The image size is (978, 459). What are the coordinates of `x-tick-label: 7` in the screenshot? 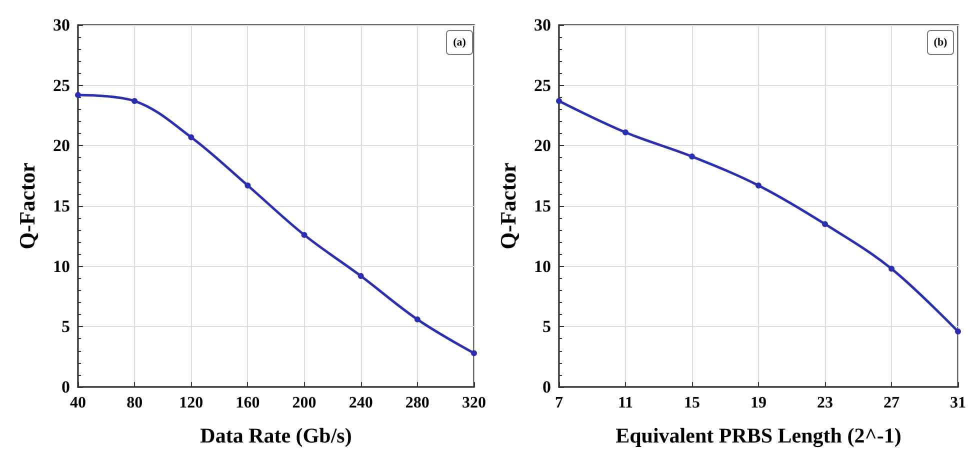 It's located at (559, 403).